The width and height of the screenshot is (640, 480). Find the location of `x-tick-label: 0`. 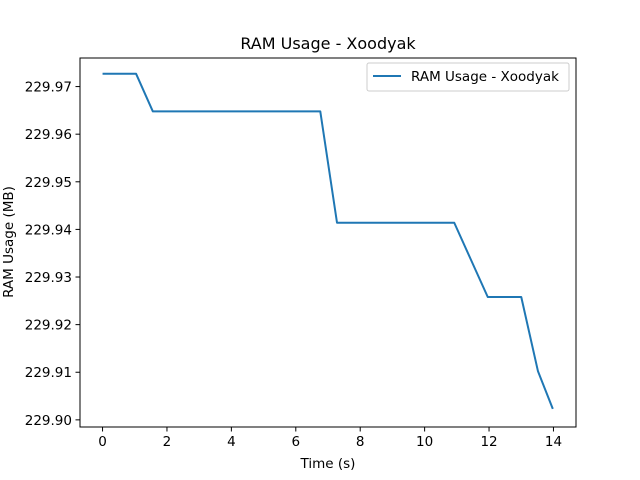

x-tick-label: 0 is located at coordinates (102, 442).